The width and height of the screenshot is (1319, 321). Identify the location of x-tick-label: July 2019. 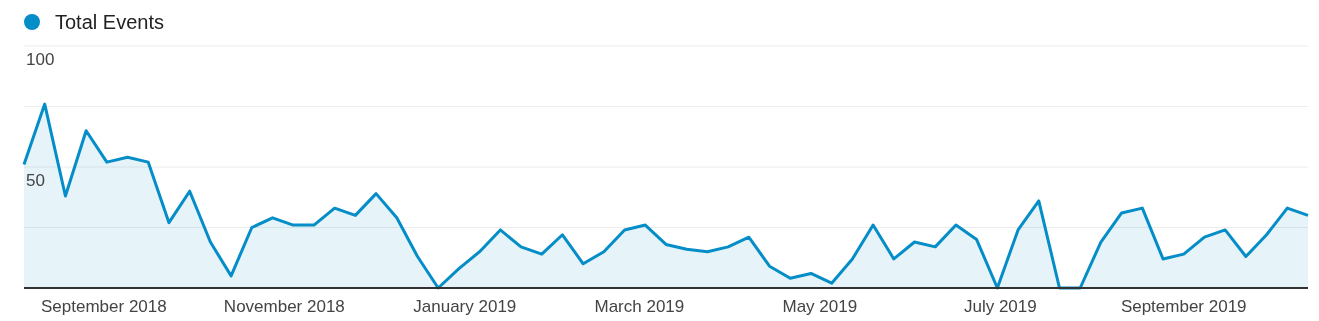
(1000, 306).